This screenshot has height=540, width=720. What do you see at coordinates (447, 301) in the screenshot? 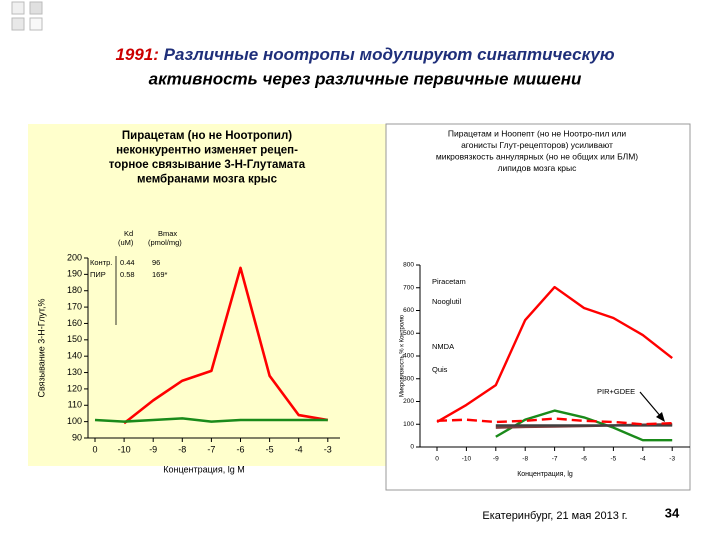
I see `series-label: Nooglutil` at bounding box center [447, 301].